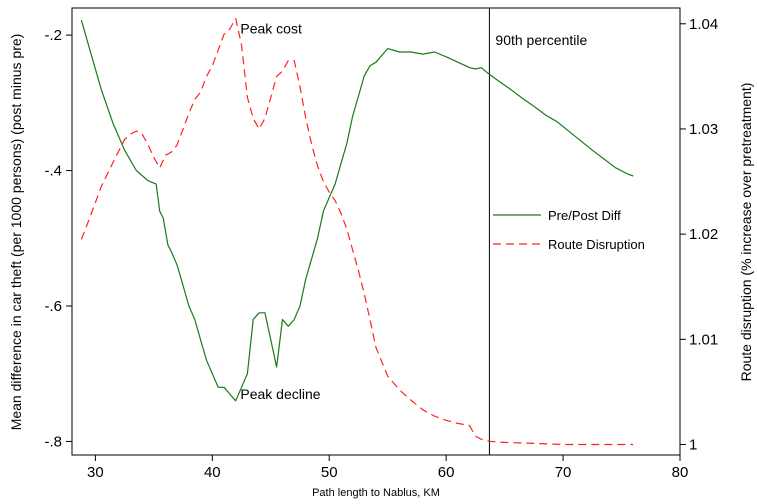 Image resolution: width=757 pixels, height=504 pixels. I want to click on annotation-peak-decline: Peak decline, so click(280, 394).